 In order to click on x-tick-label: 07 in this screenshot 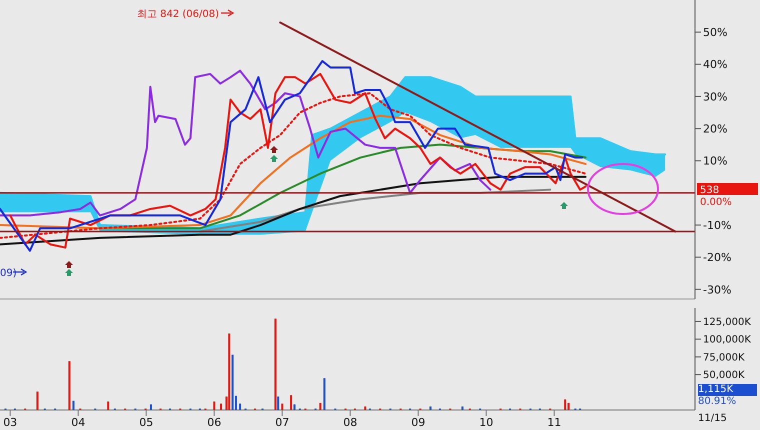, I will do `click(282, 422)`.